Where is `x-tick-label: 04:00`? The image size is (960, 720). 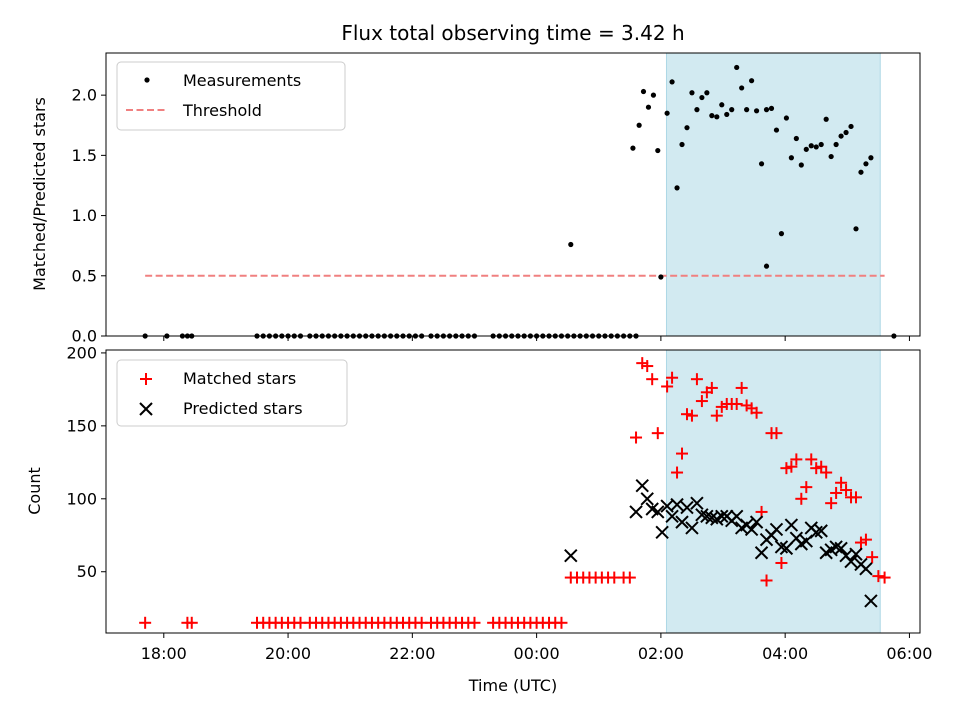
x-tick-label: 04:00 is located at coordinates (785, 653).